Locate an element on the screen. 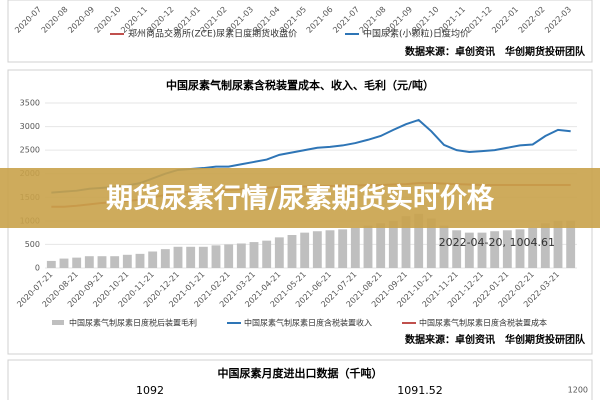 Image resolution: width=600 pixels, height=404 pixels. y-tick-label: 500 is located at coordinates (32, 244).